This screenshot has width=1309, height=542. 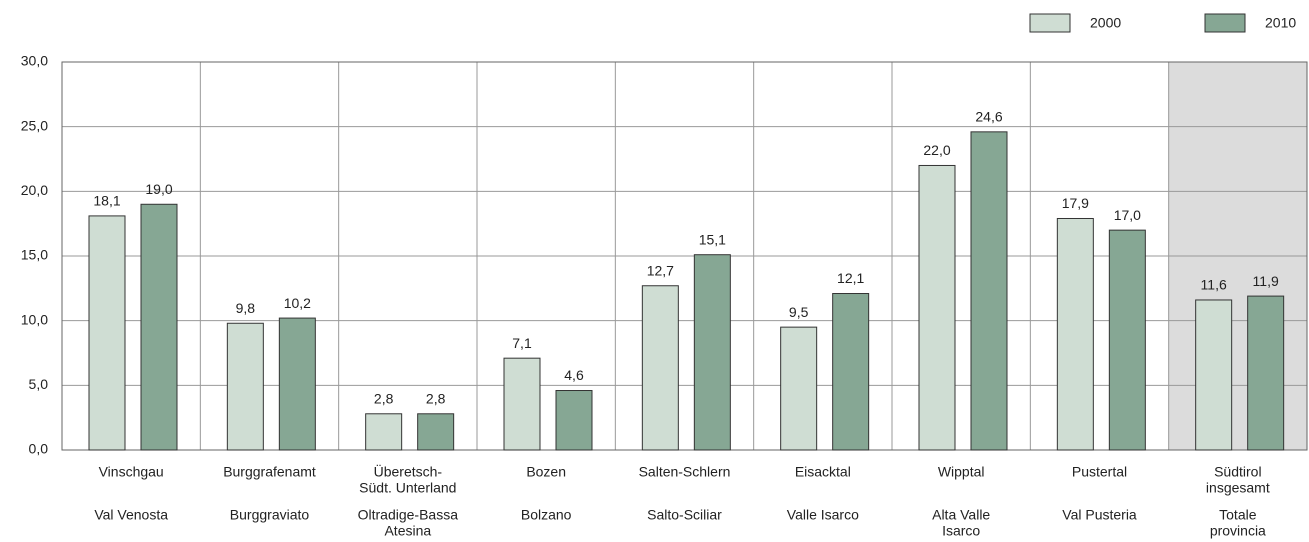 What do you see at coordinates (407, 531) in the screenshot?
I see `x-tick-label: Atesina` at bounding box center [407, 531].